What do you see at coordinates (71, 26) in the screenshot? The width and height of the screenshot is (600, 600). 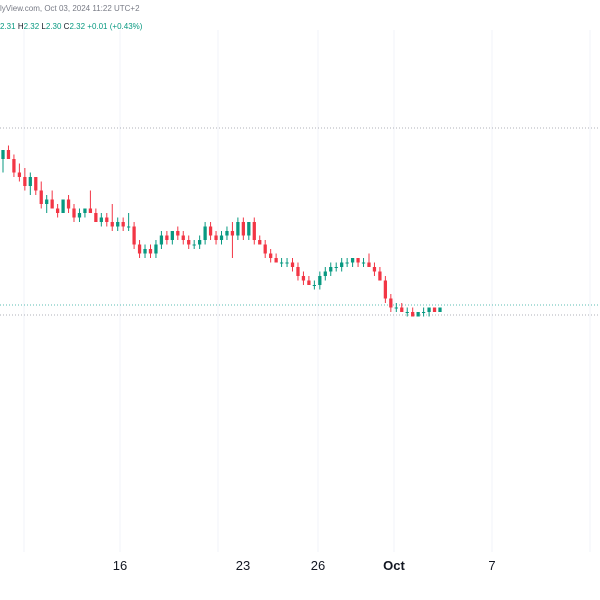 I see `ohlc-legend: 2.31 H2.32 L2.30 C2.32 +0.01 (+0.43%)` at bounding box center [71, 26].